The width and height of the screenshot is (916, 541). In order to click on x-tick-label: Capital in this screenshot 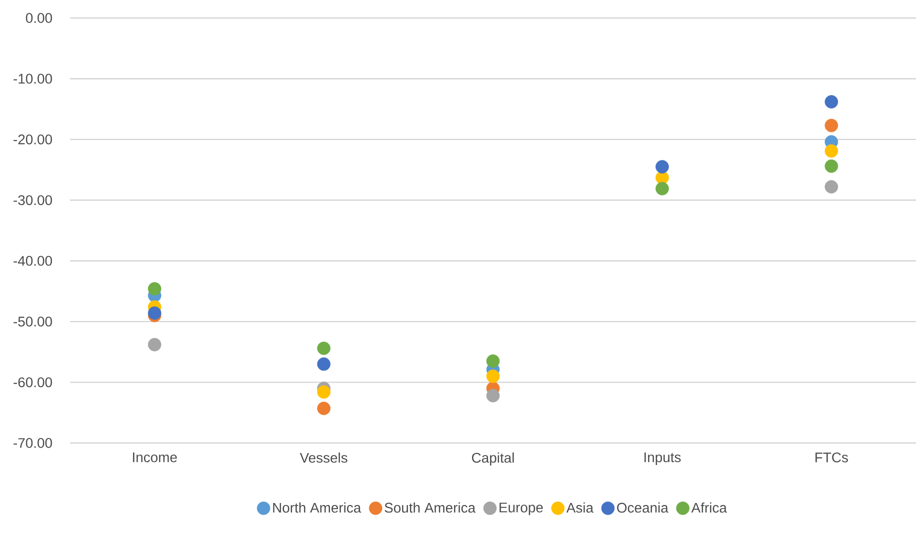, I will do `click(493, 459)`.